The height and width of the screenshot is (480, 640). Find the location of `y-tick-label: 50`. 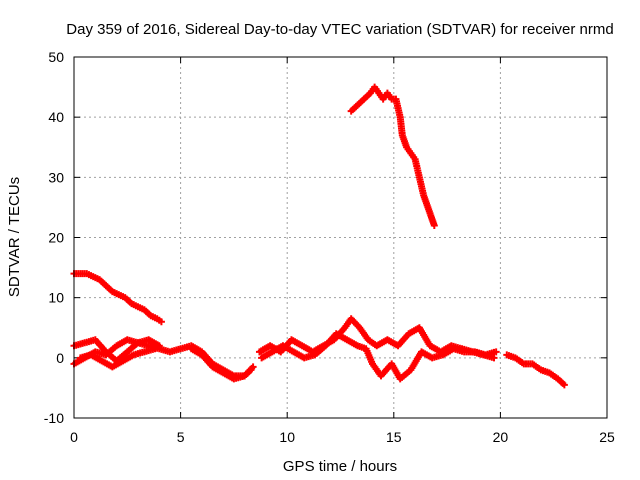

y-tick-label: 50 is located at coordinates (56, 57).